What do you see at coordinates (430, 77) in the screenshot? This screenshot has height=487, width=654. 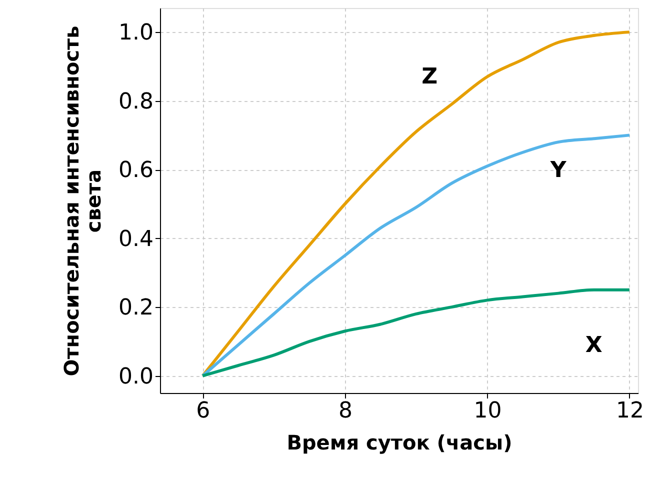 I see `series-label: Z` at bounding box center [430, 77].